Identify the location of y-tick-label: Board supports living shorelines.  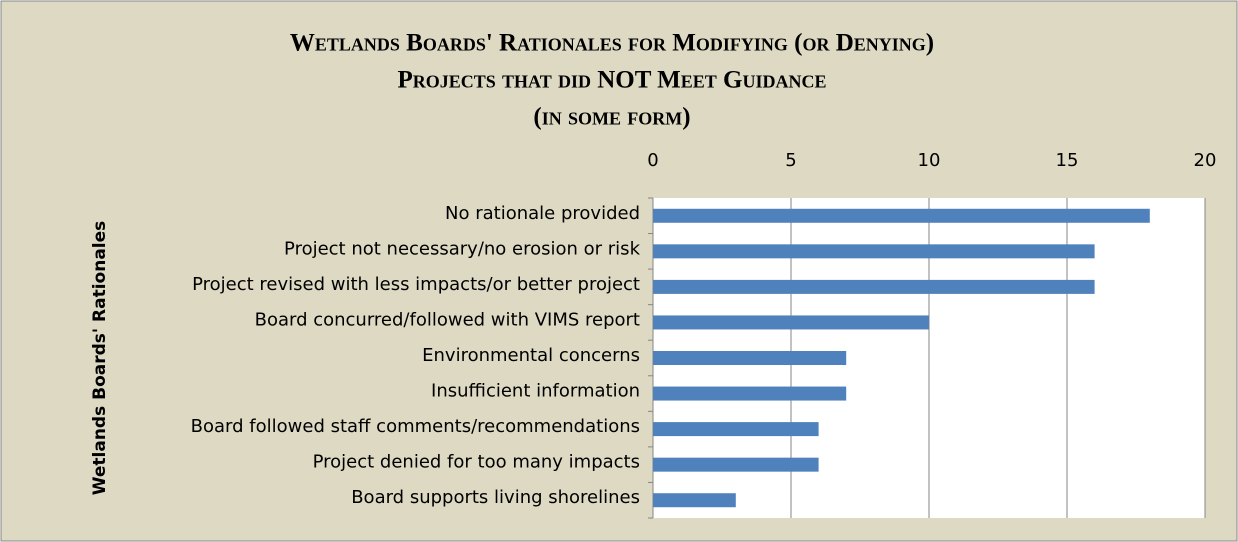
(495, 497).